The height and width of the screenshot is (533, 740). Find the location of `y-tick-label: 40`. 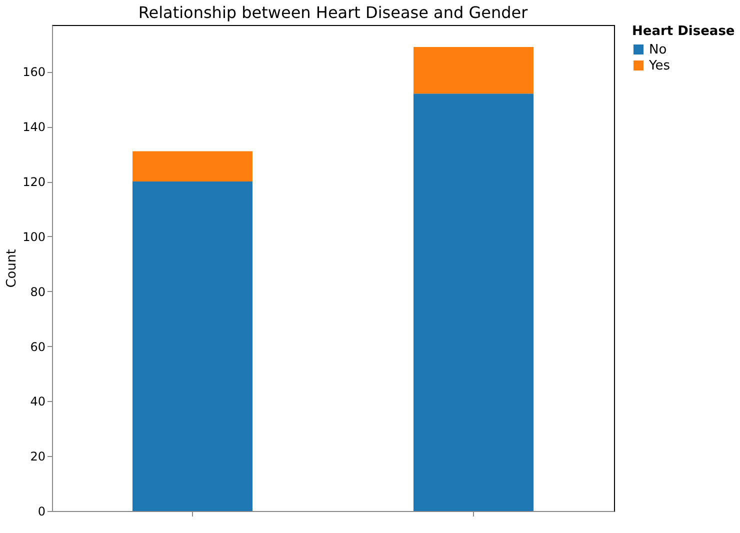

y-tick-label: 40 is located at coordinates (38, 401).